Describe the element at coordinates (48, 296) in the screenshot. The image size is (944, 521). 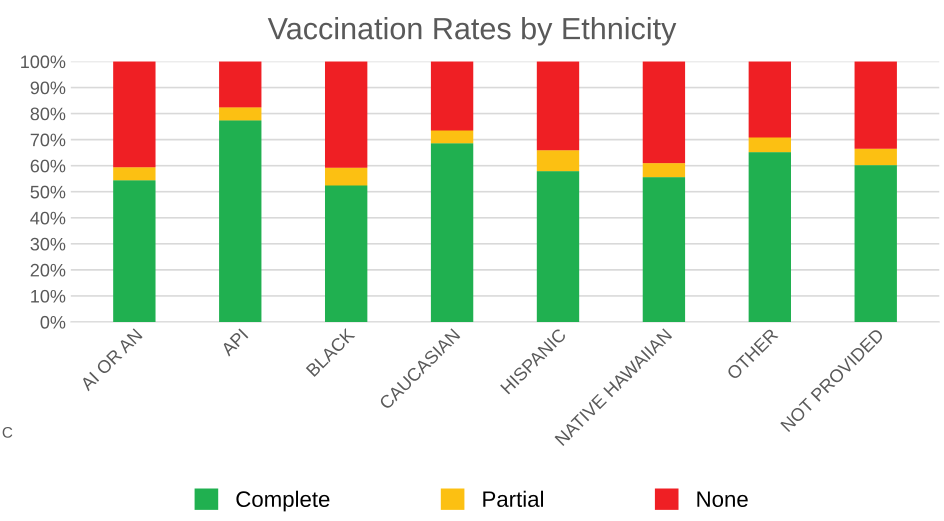
I see `y-tick-label: 10%` at that location.